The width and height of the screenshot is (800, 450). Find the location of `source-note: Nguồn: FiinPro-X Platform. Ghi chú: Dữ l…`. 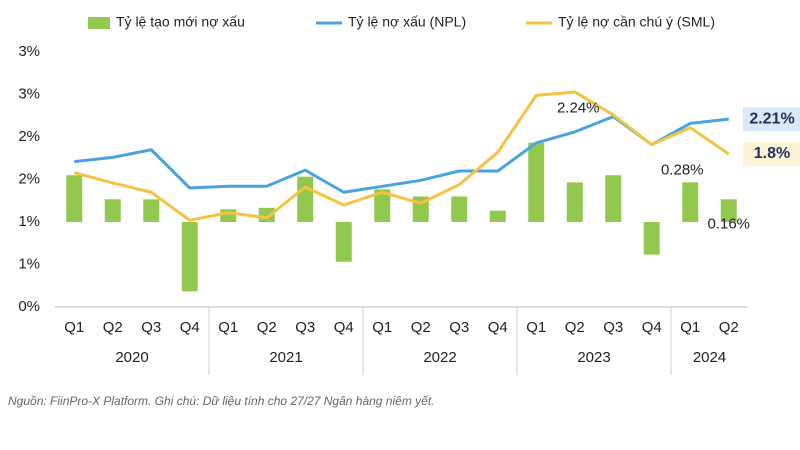

source-note: Nguồn: FiinPro-X Platform. Ghi chú: Dữ l… is located at coordinates (221, 401).